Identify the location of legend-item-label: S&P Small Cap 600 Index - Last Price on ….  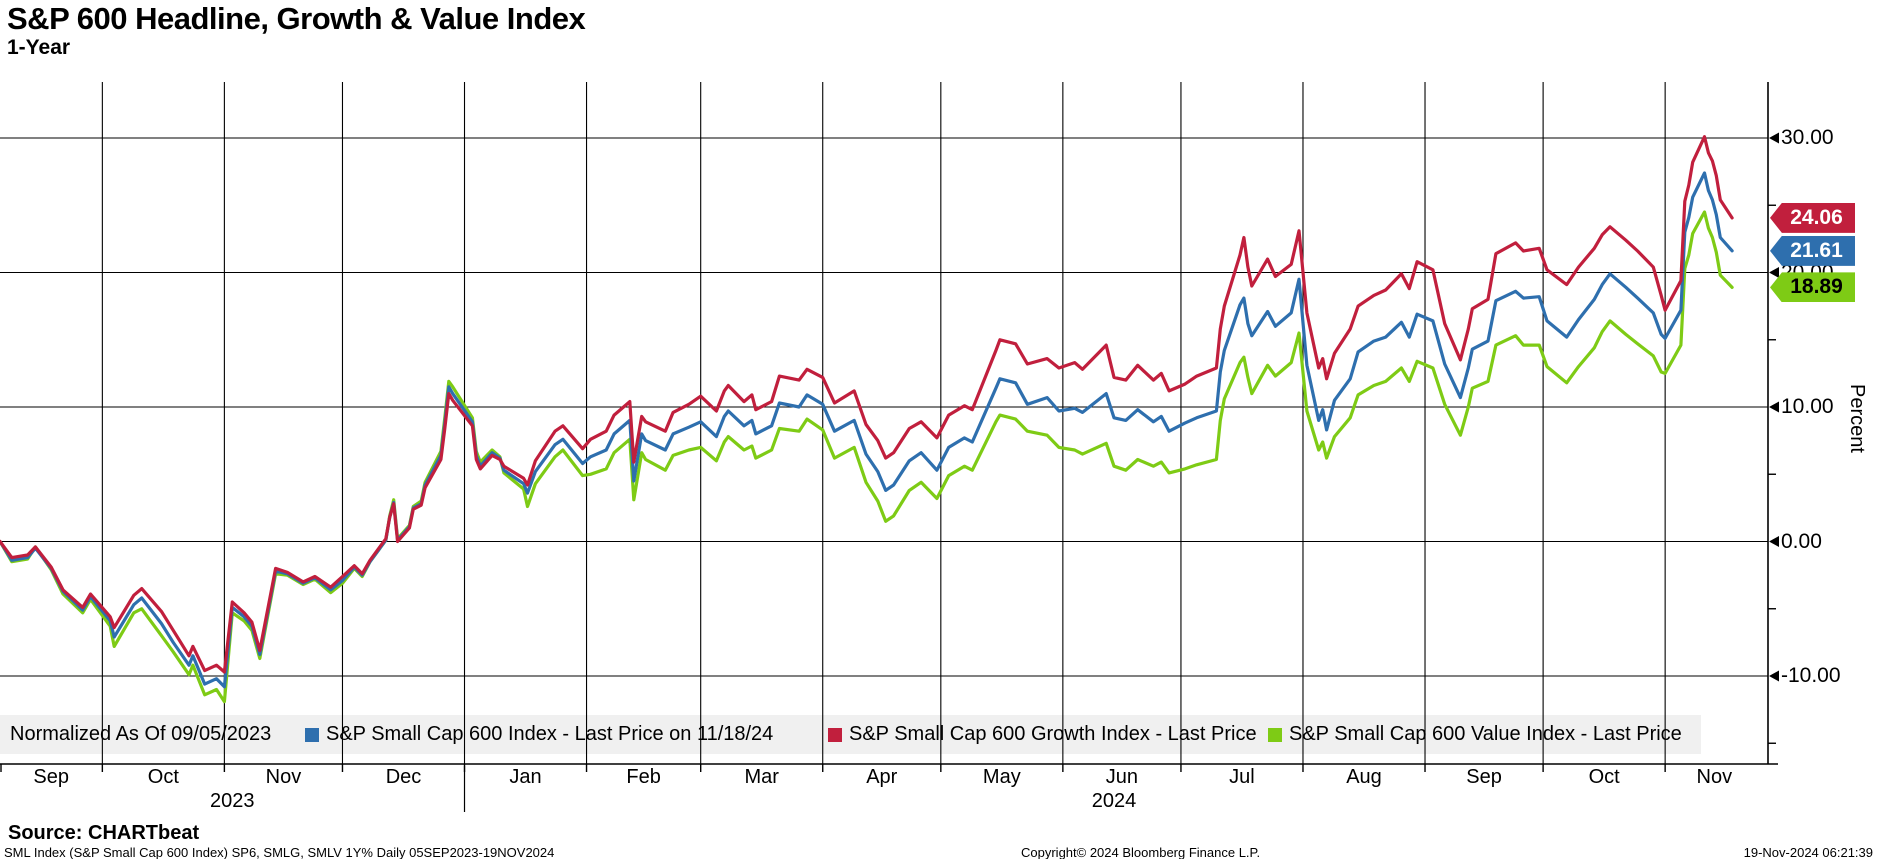
(550, 734).